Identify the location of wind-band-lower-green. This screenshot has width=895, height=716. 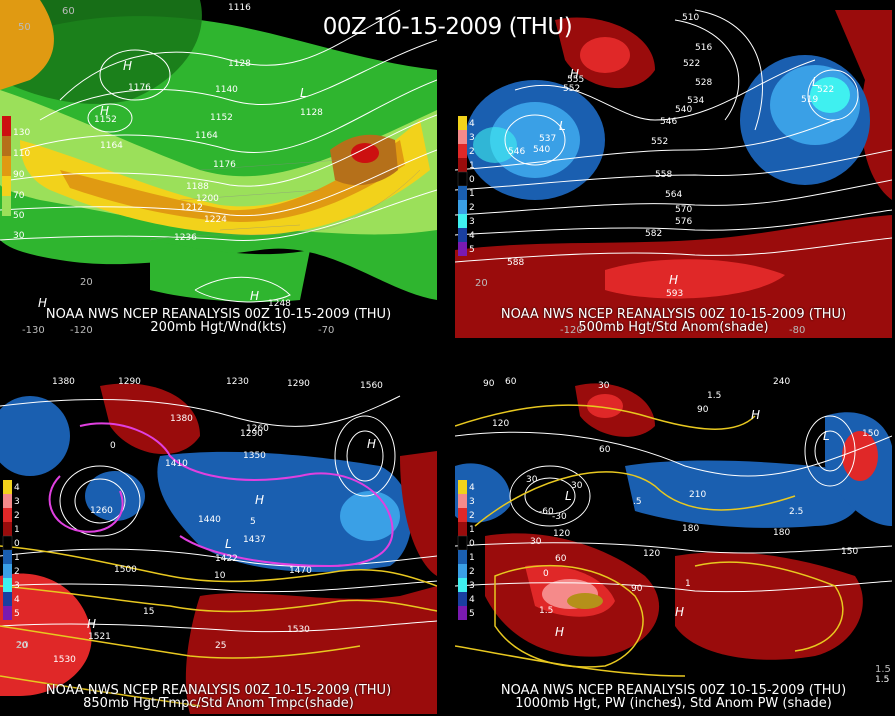
(230, 271).